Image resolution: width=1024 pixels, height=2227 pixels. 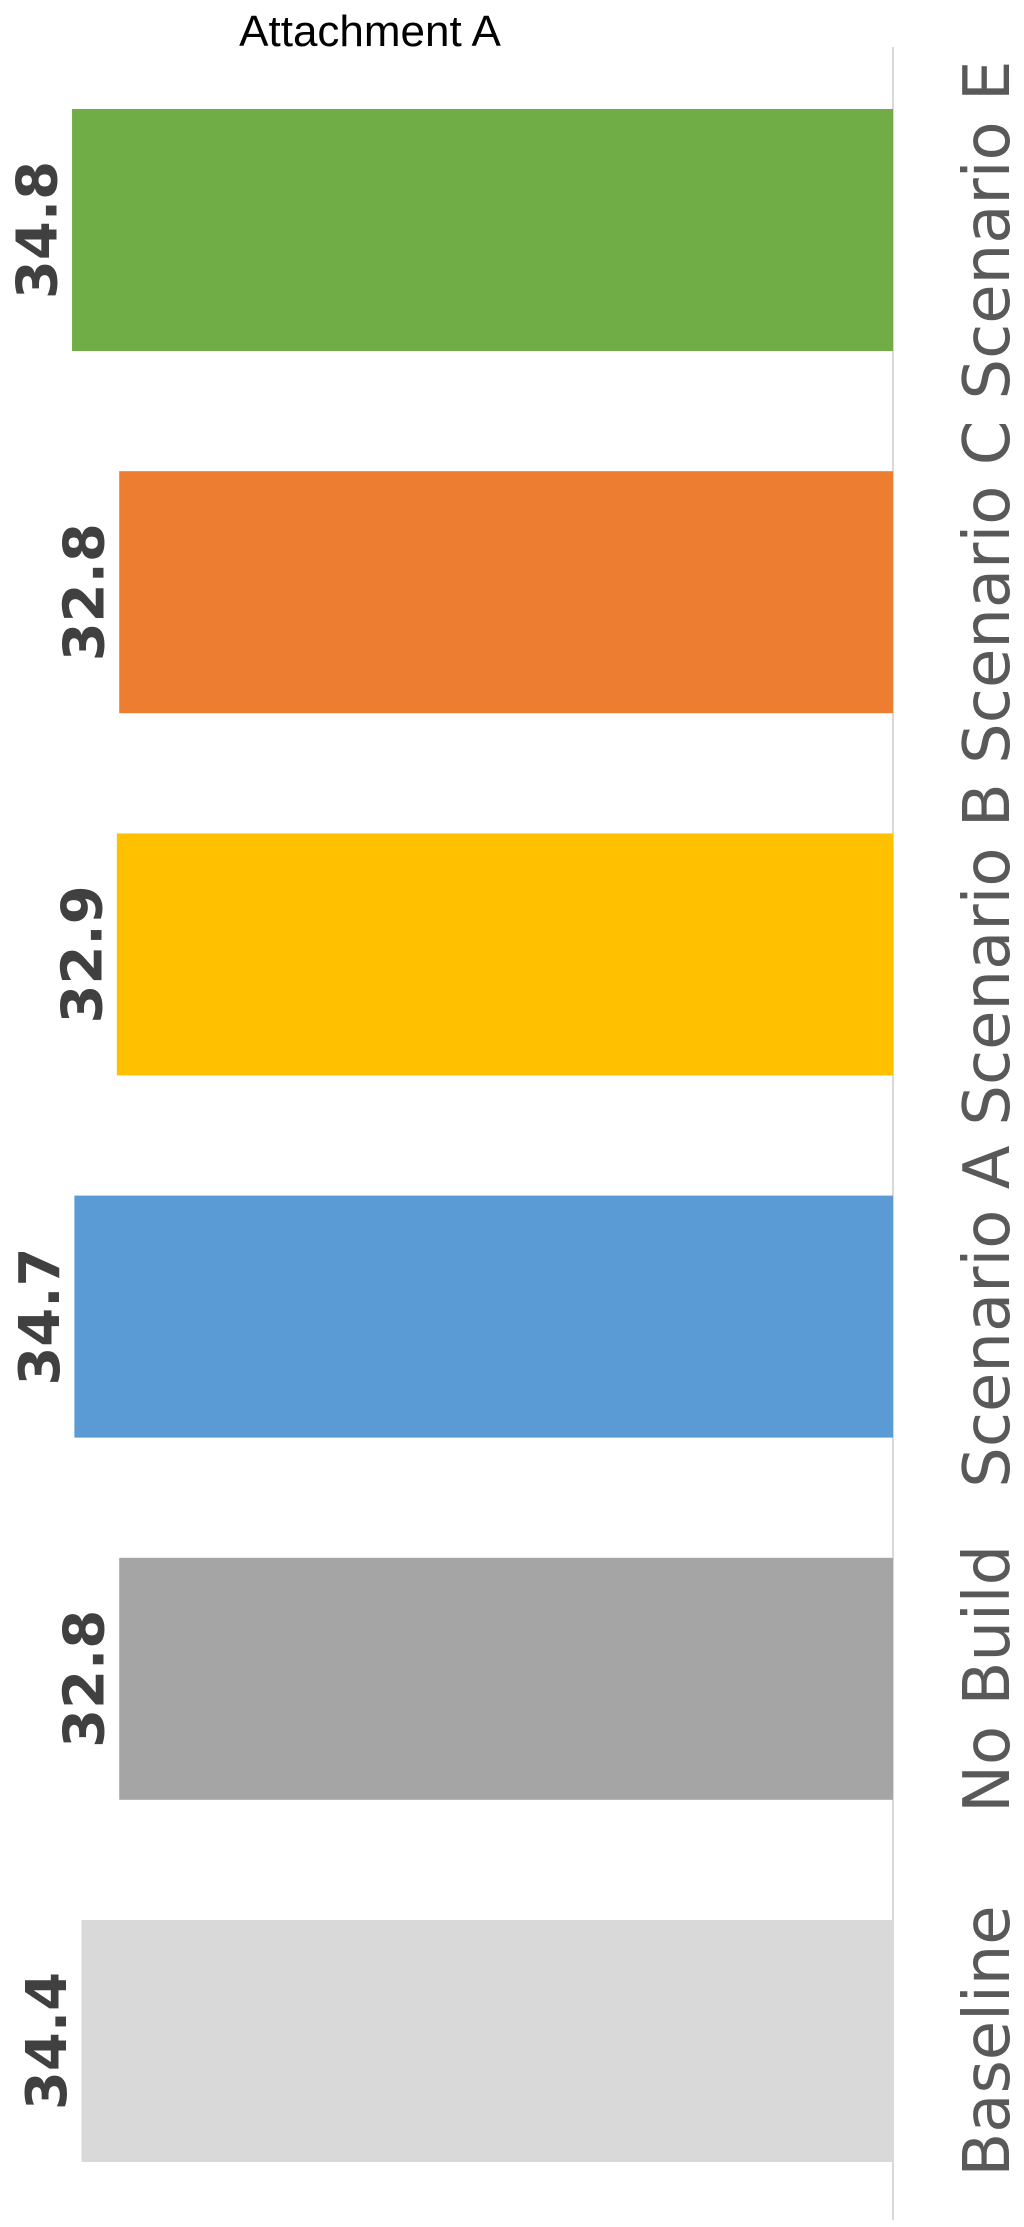 What do you see at coordinates (85, 1679) in the screenshot?
I see `value-label-no-build: 32.8` at bounding box center [85, 1679].